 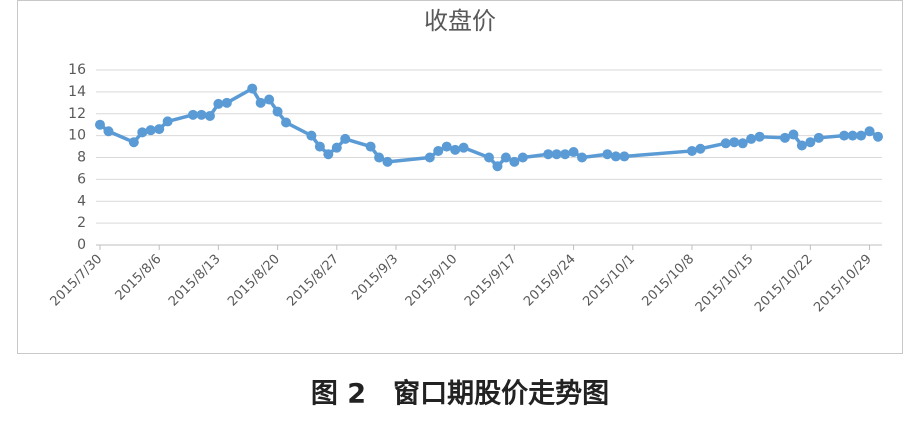 What do you see at coordinates (195, 281) in the screenshot?
I see `x-tick-label: 2015/8/13` at bounding box center [195, 281].